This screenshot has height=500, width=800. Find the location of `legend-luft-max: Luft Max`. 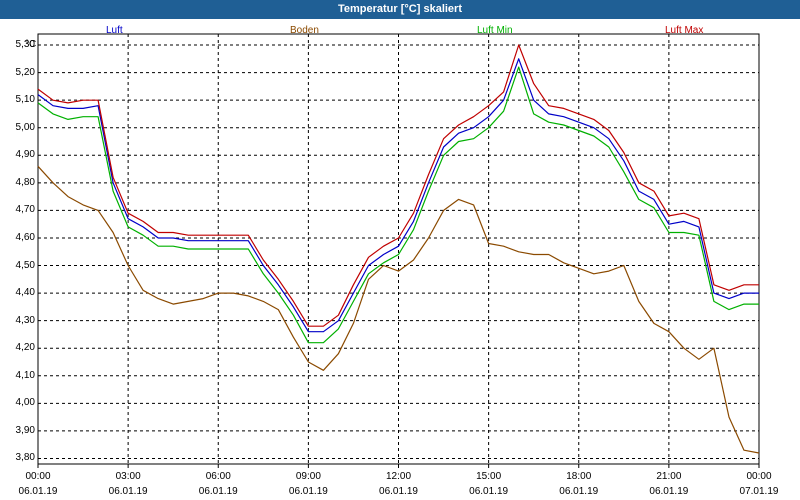

legend-luft-max: Luft Max is located at coordinates (684, 30).